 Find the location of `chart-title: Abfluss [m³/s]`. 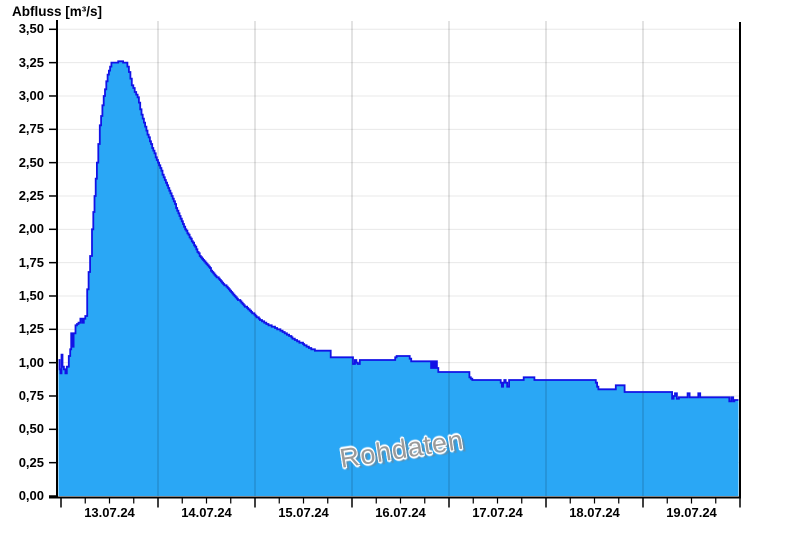

chart-title: Abfluss [m³/s] is located at coordinates (57, 11).